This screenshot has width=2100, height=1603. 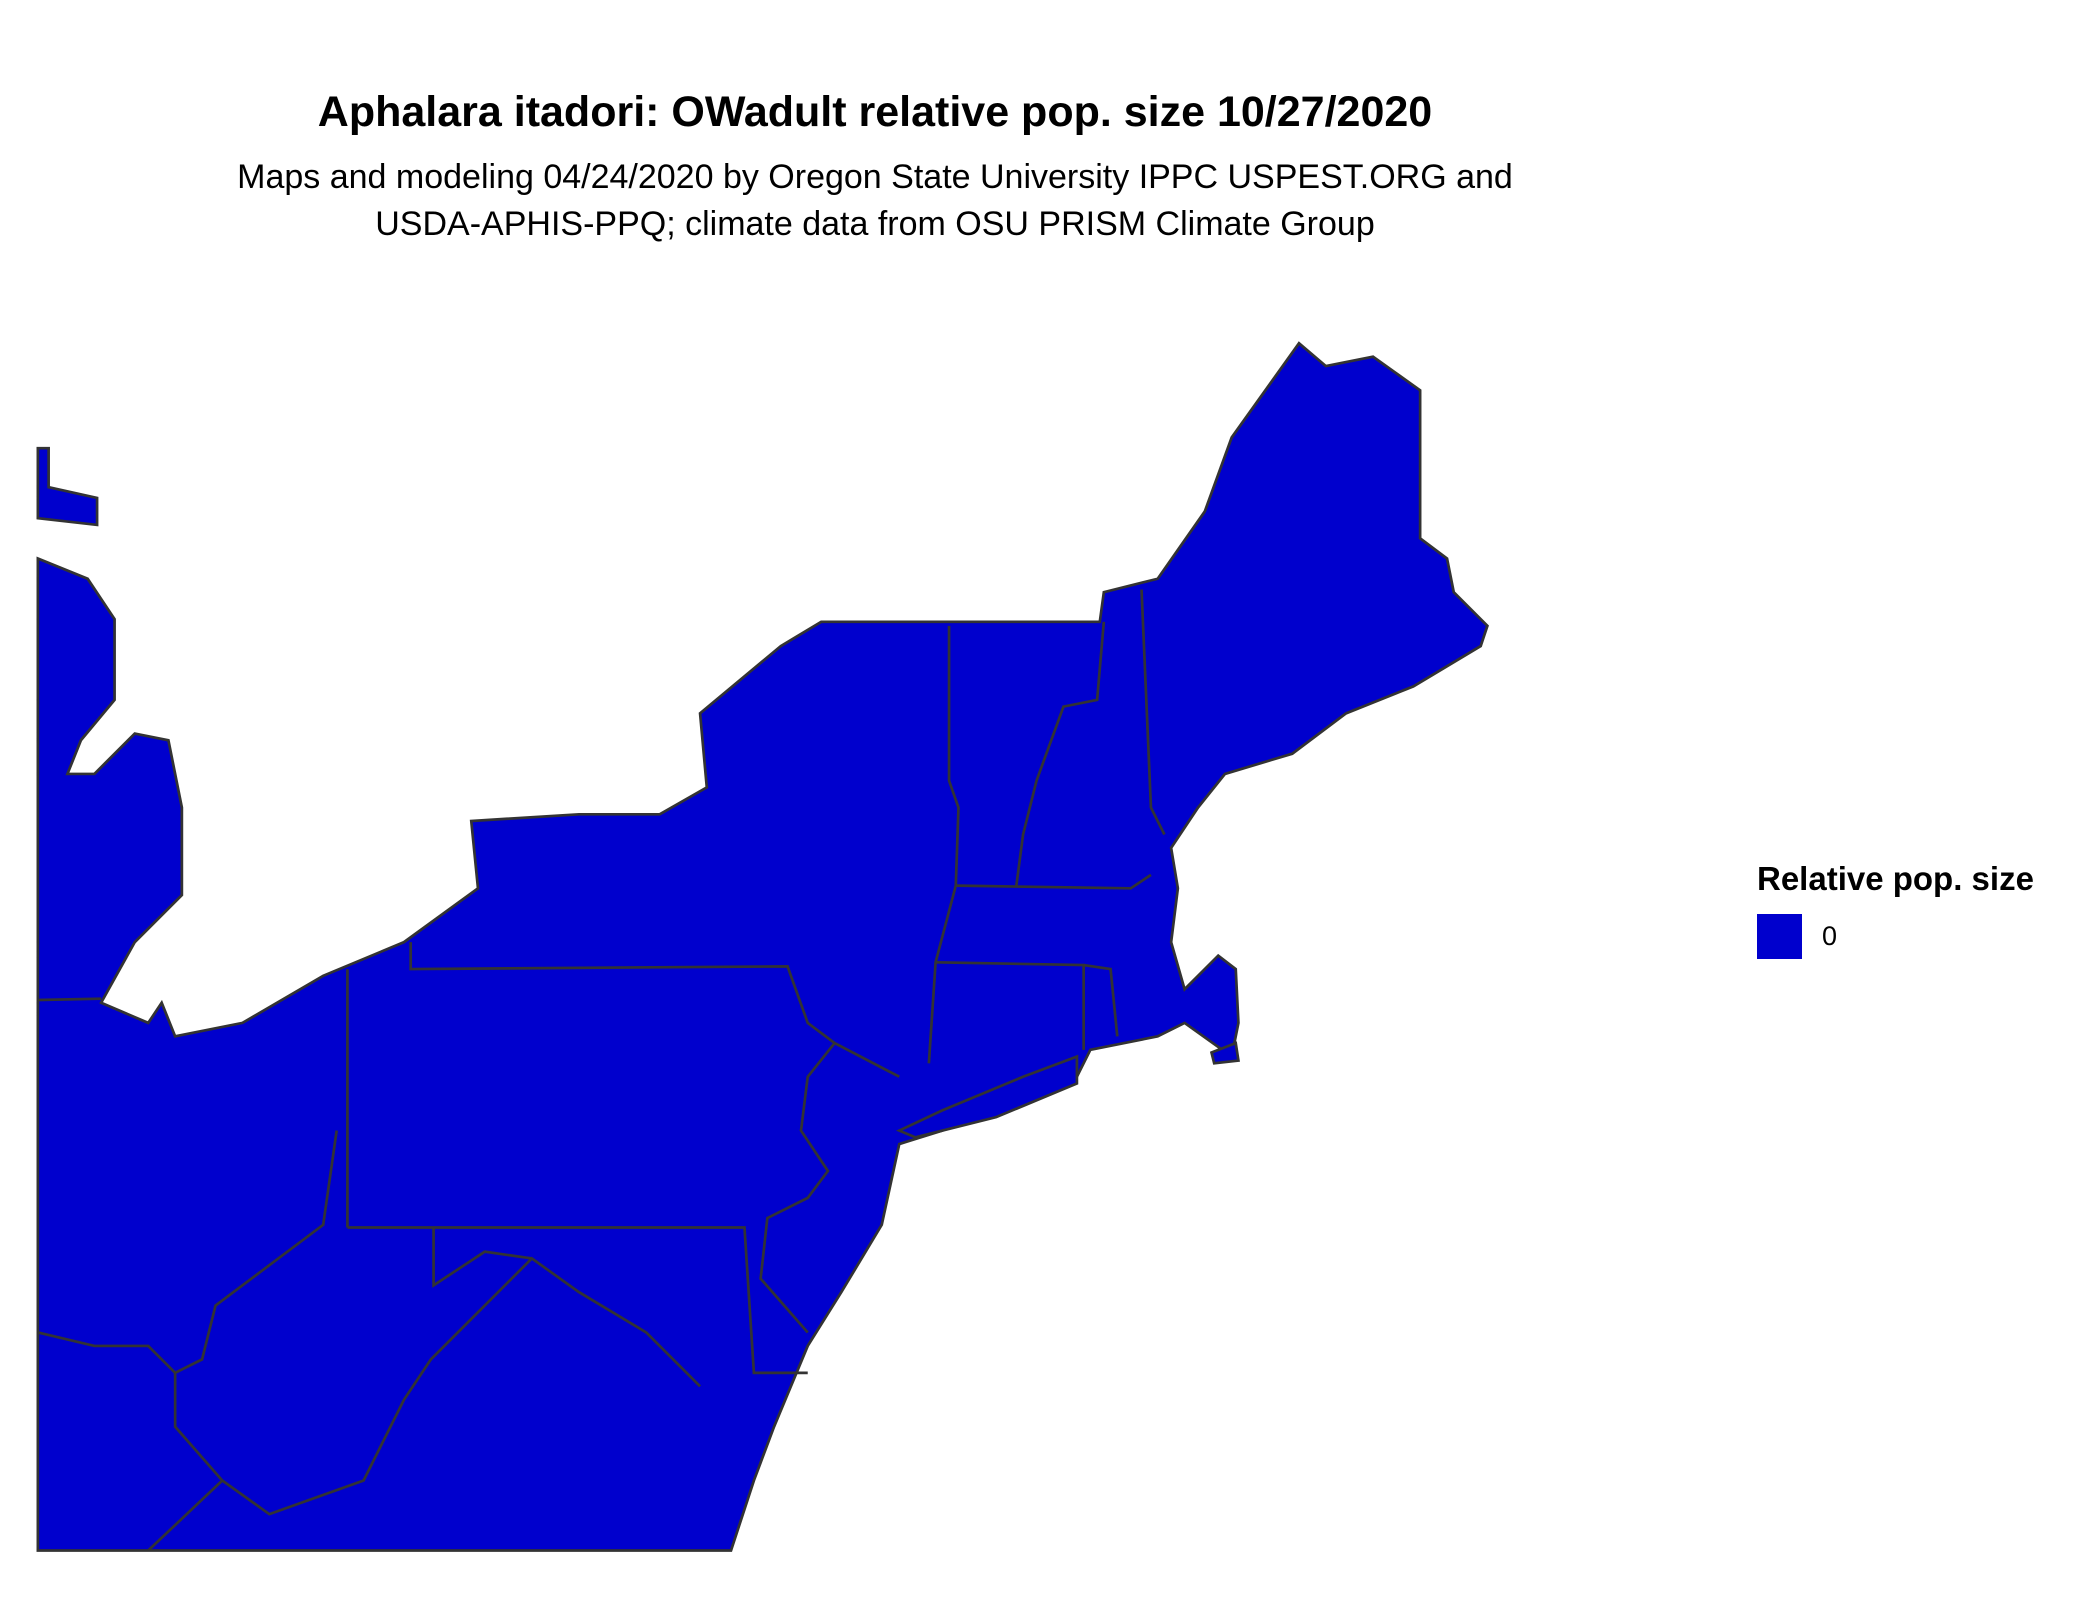 I want to click on legend-swatch, so click(x=1779, y=936).